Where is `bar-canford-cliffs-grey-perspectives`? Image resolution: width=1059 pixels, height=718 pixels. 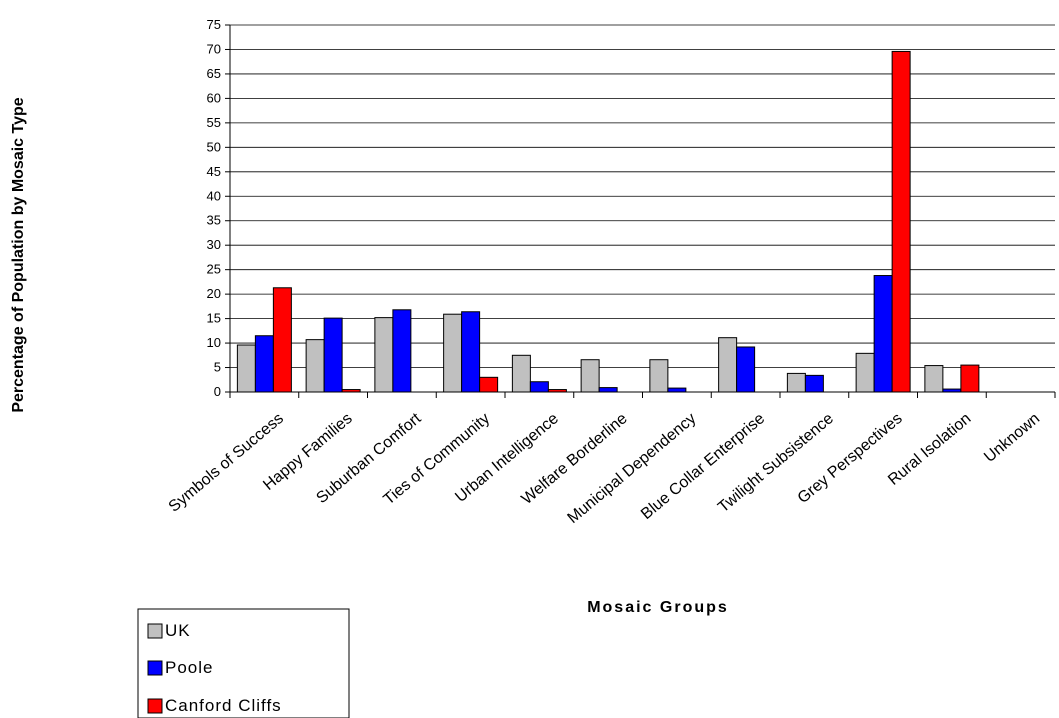 bar-canford-cliffs-grey-perspectives is located at coordinates (901, 221).